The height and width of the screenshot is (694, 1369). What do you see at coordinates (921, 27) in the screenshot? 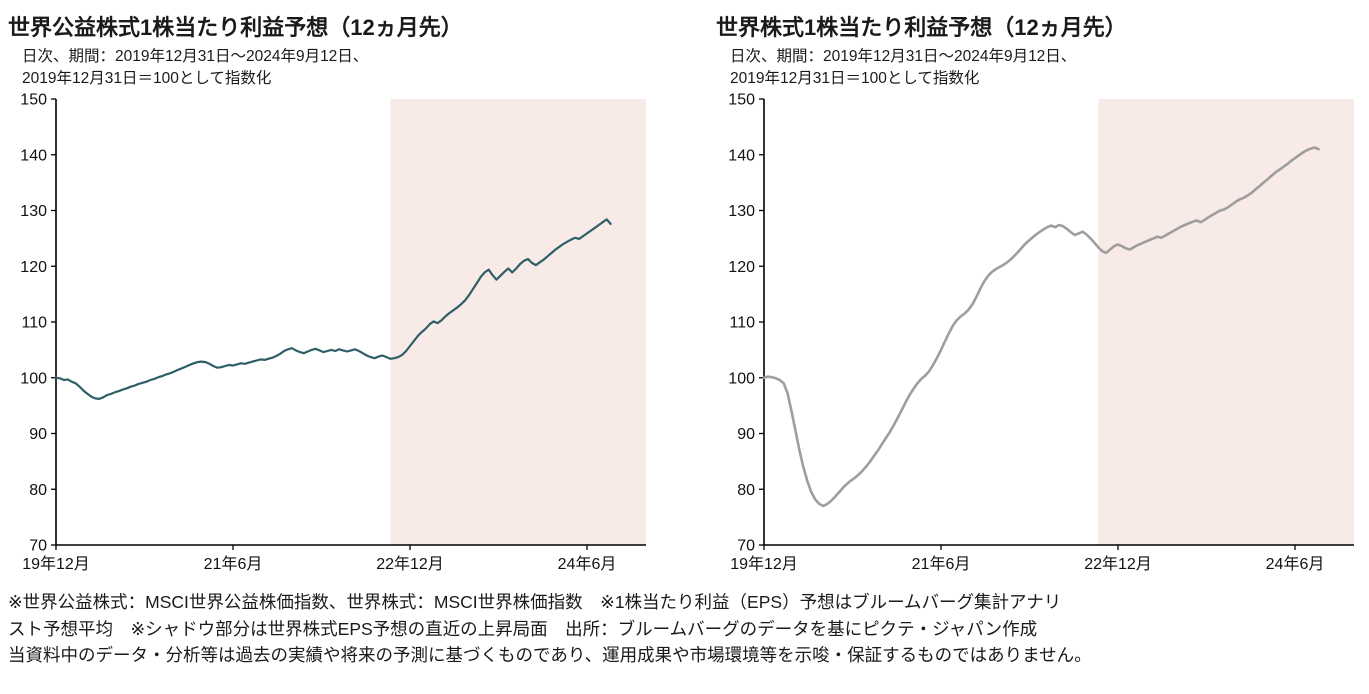
I see `chart-title-world-equities: 世界株式1株当たり利益予想（12ヵ月先）` at bounding box center [921, 27].